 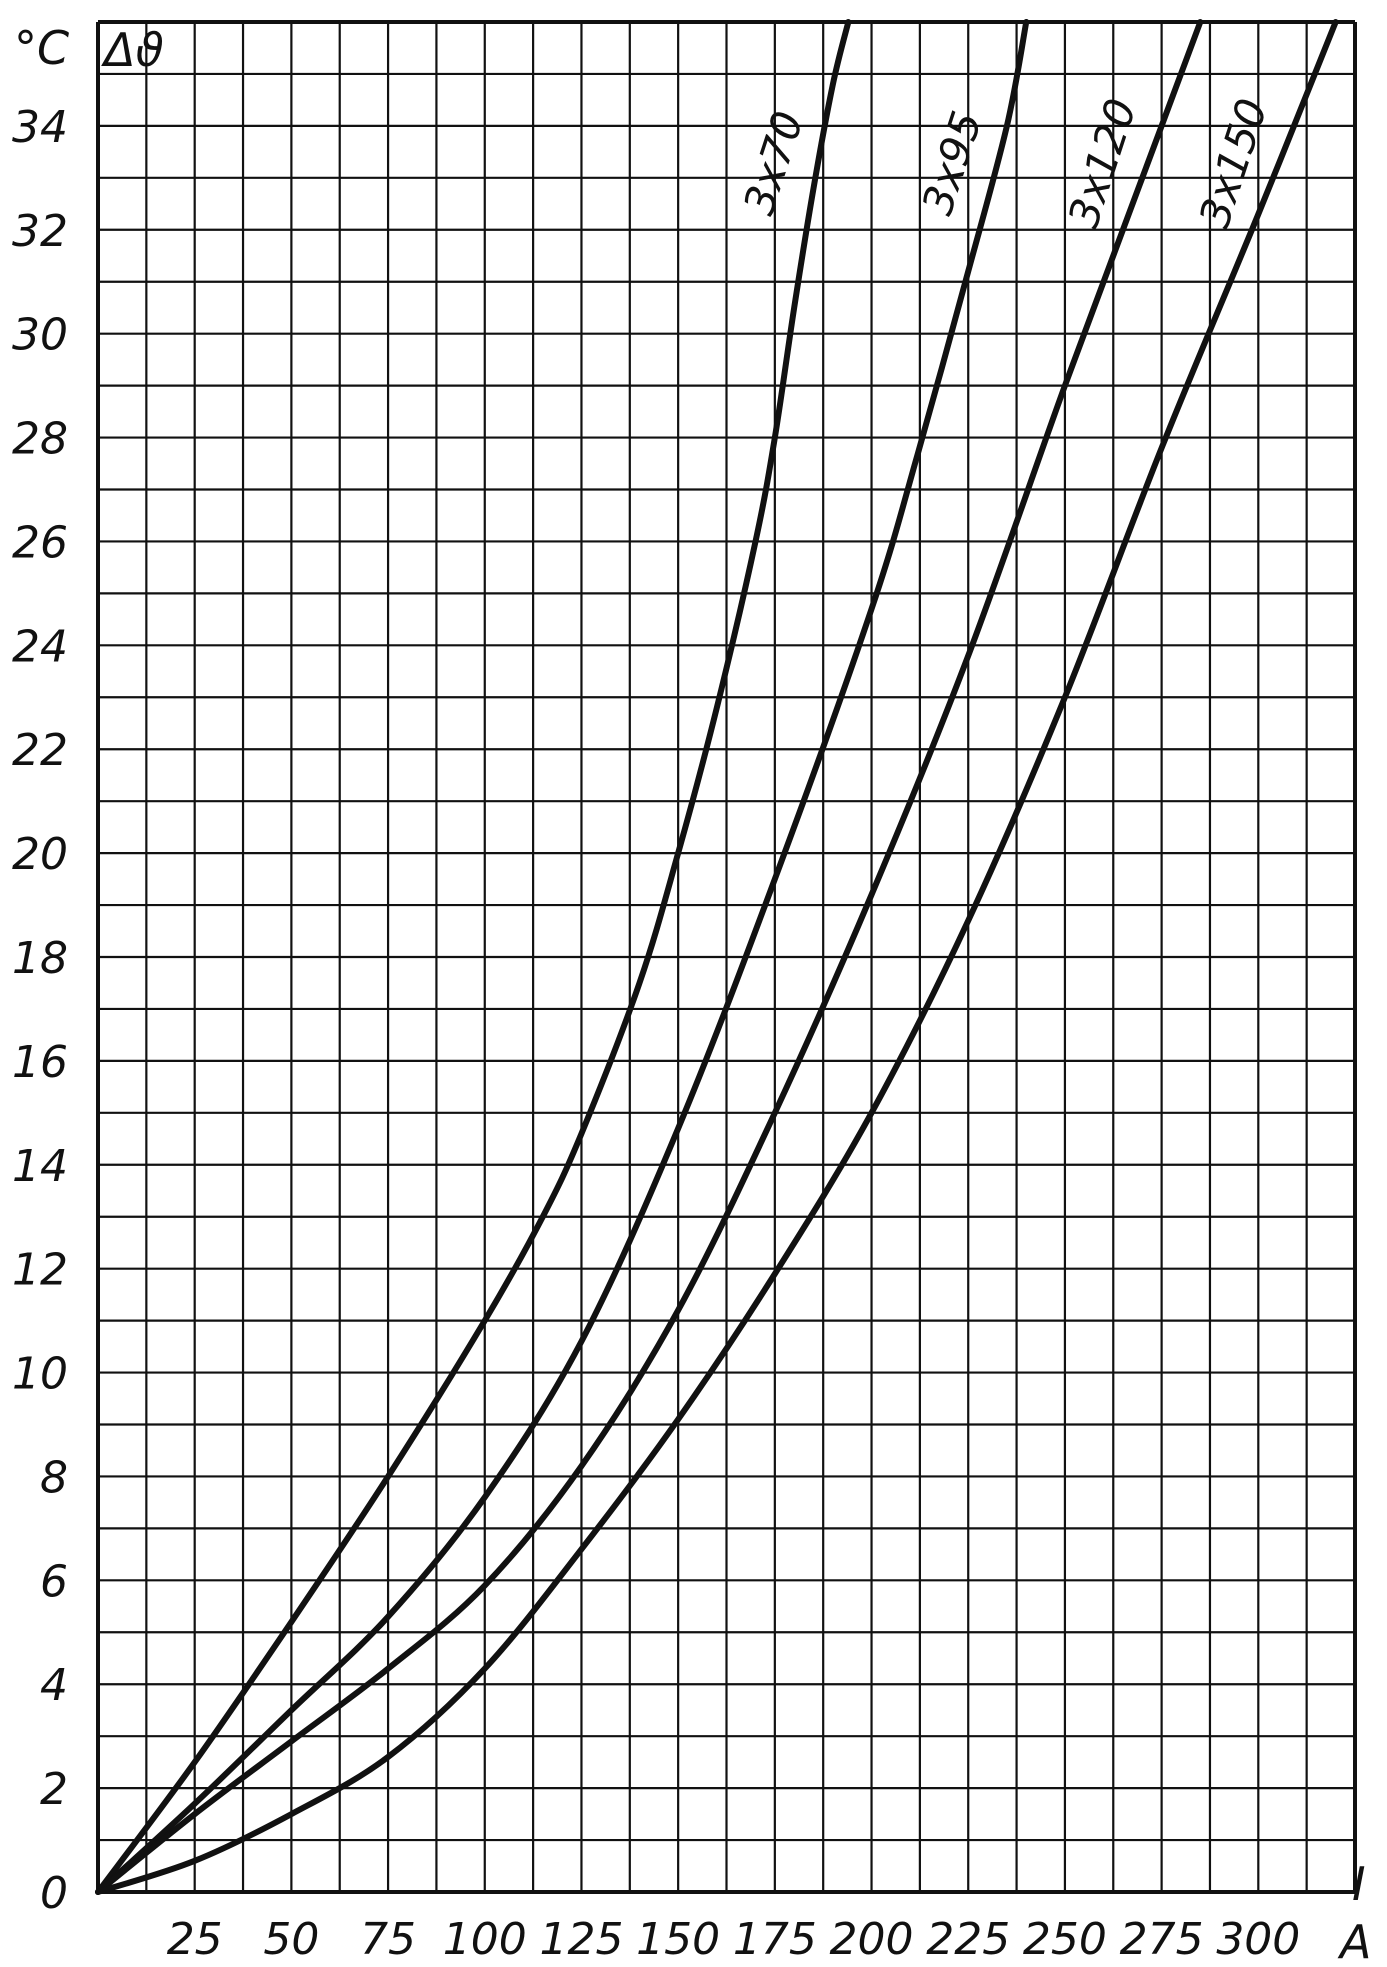 What do you see at coordinates (1354, 1941) in the screenshot?
I see `x-axis-unit: A` at bounding box center [1354, 1941].